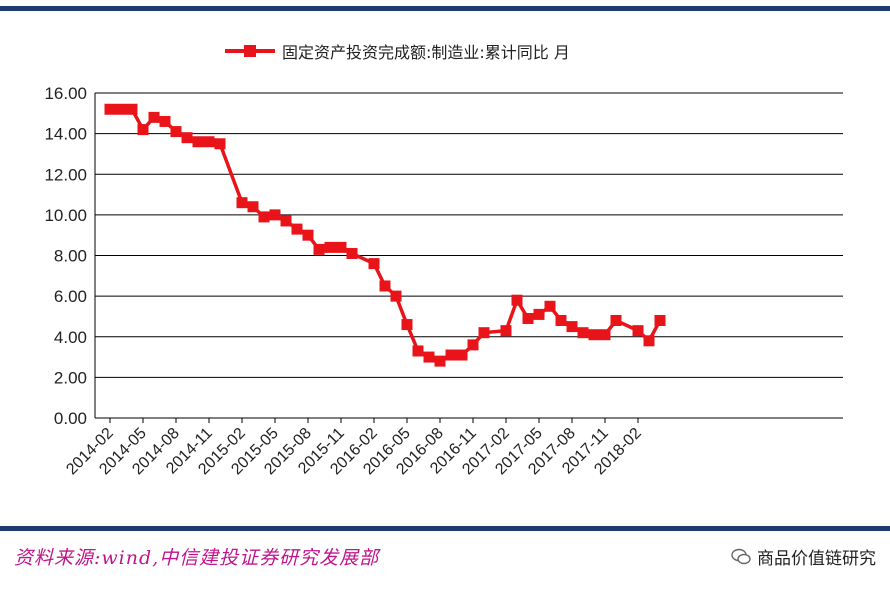 The height and width of the screenshot is (594, 890). I want to click on brand-text: 商品价值链研究, so click(816, 559).